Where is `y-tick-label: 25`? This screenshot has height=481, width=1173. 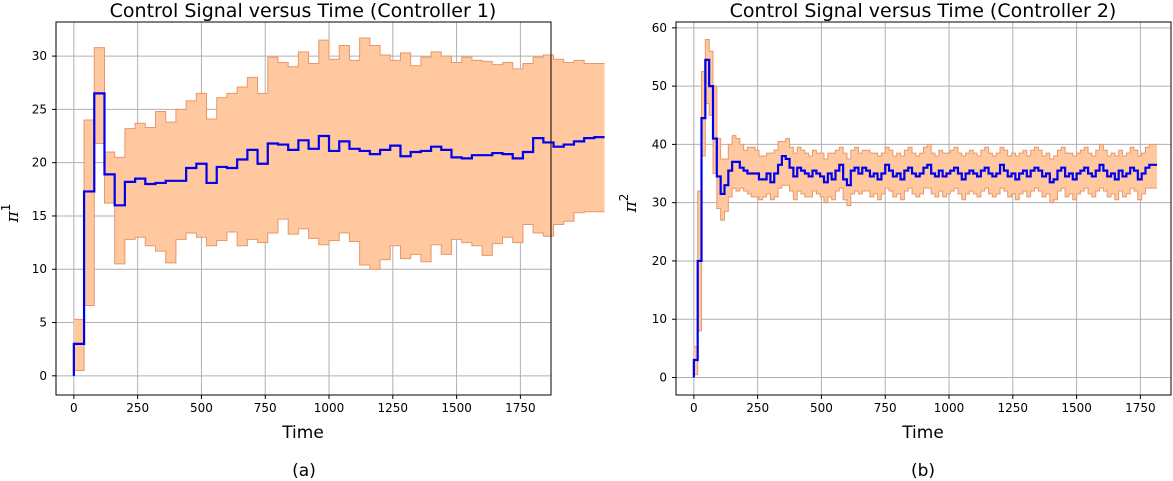 y-tick-label: 25 is located at coordinates (39, 109).